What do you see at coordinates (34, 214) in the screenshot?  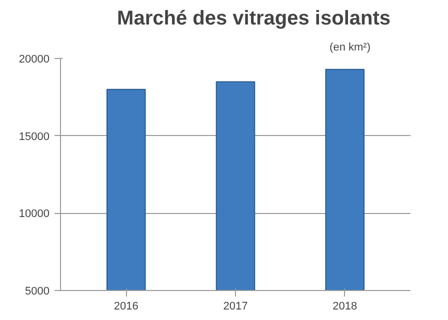 I see `y-tick-label: 10000` at bounding box center [34, 214].